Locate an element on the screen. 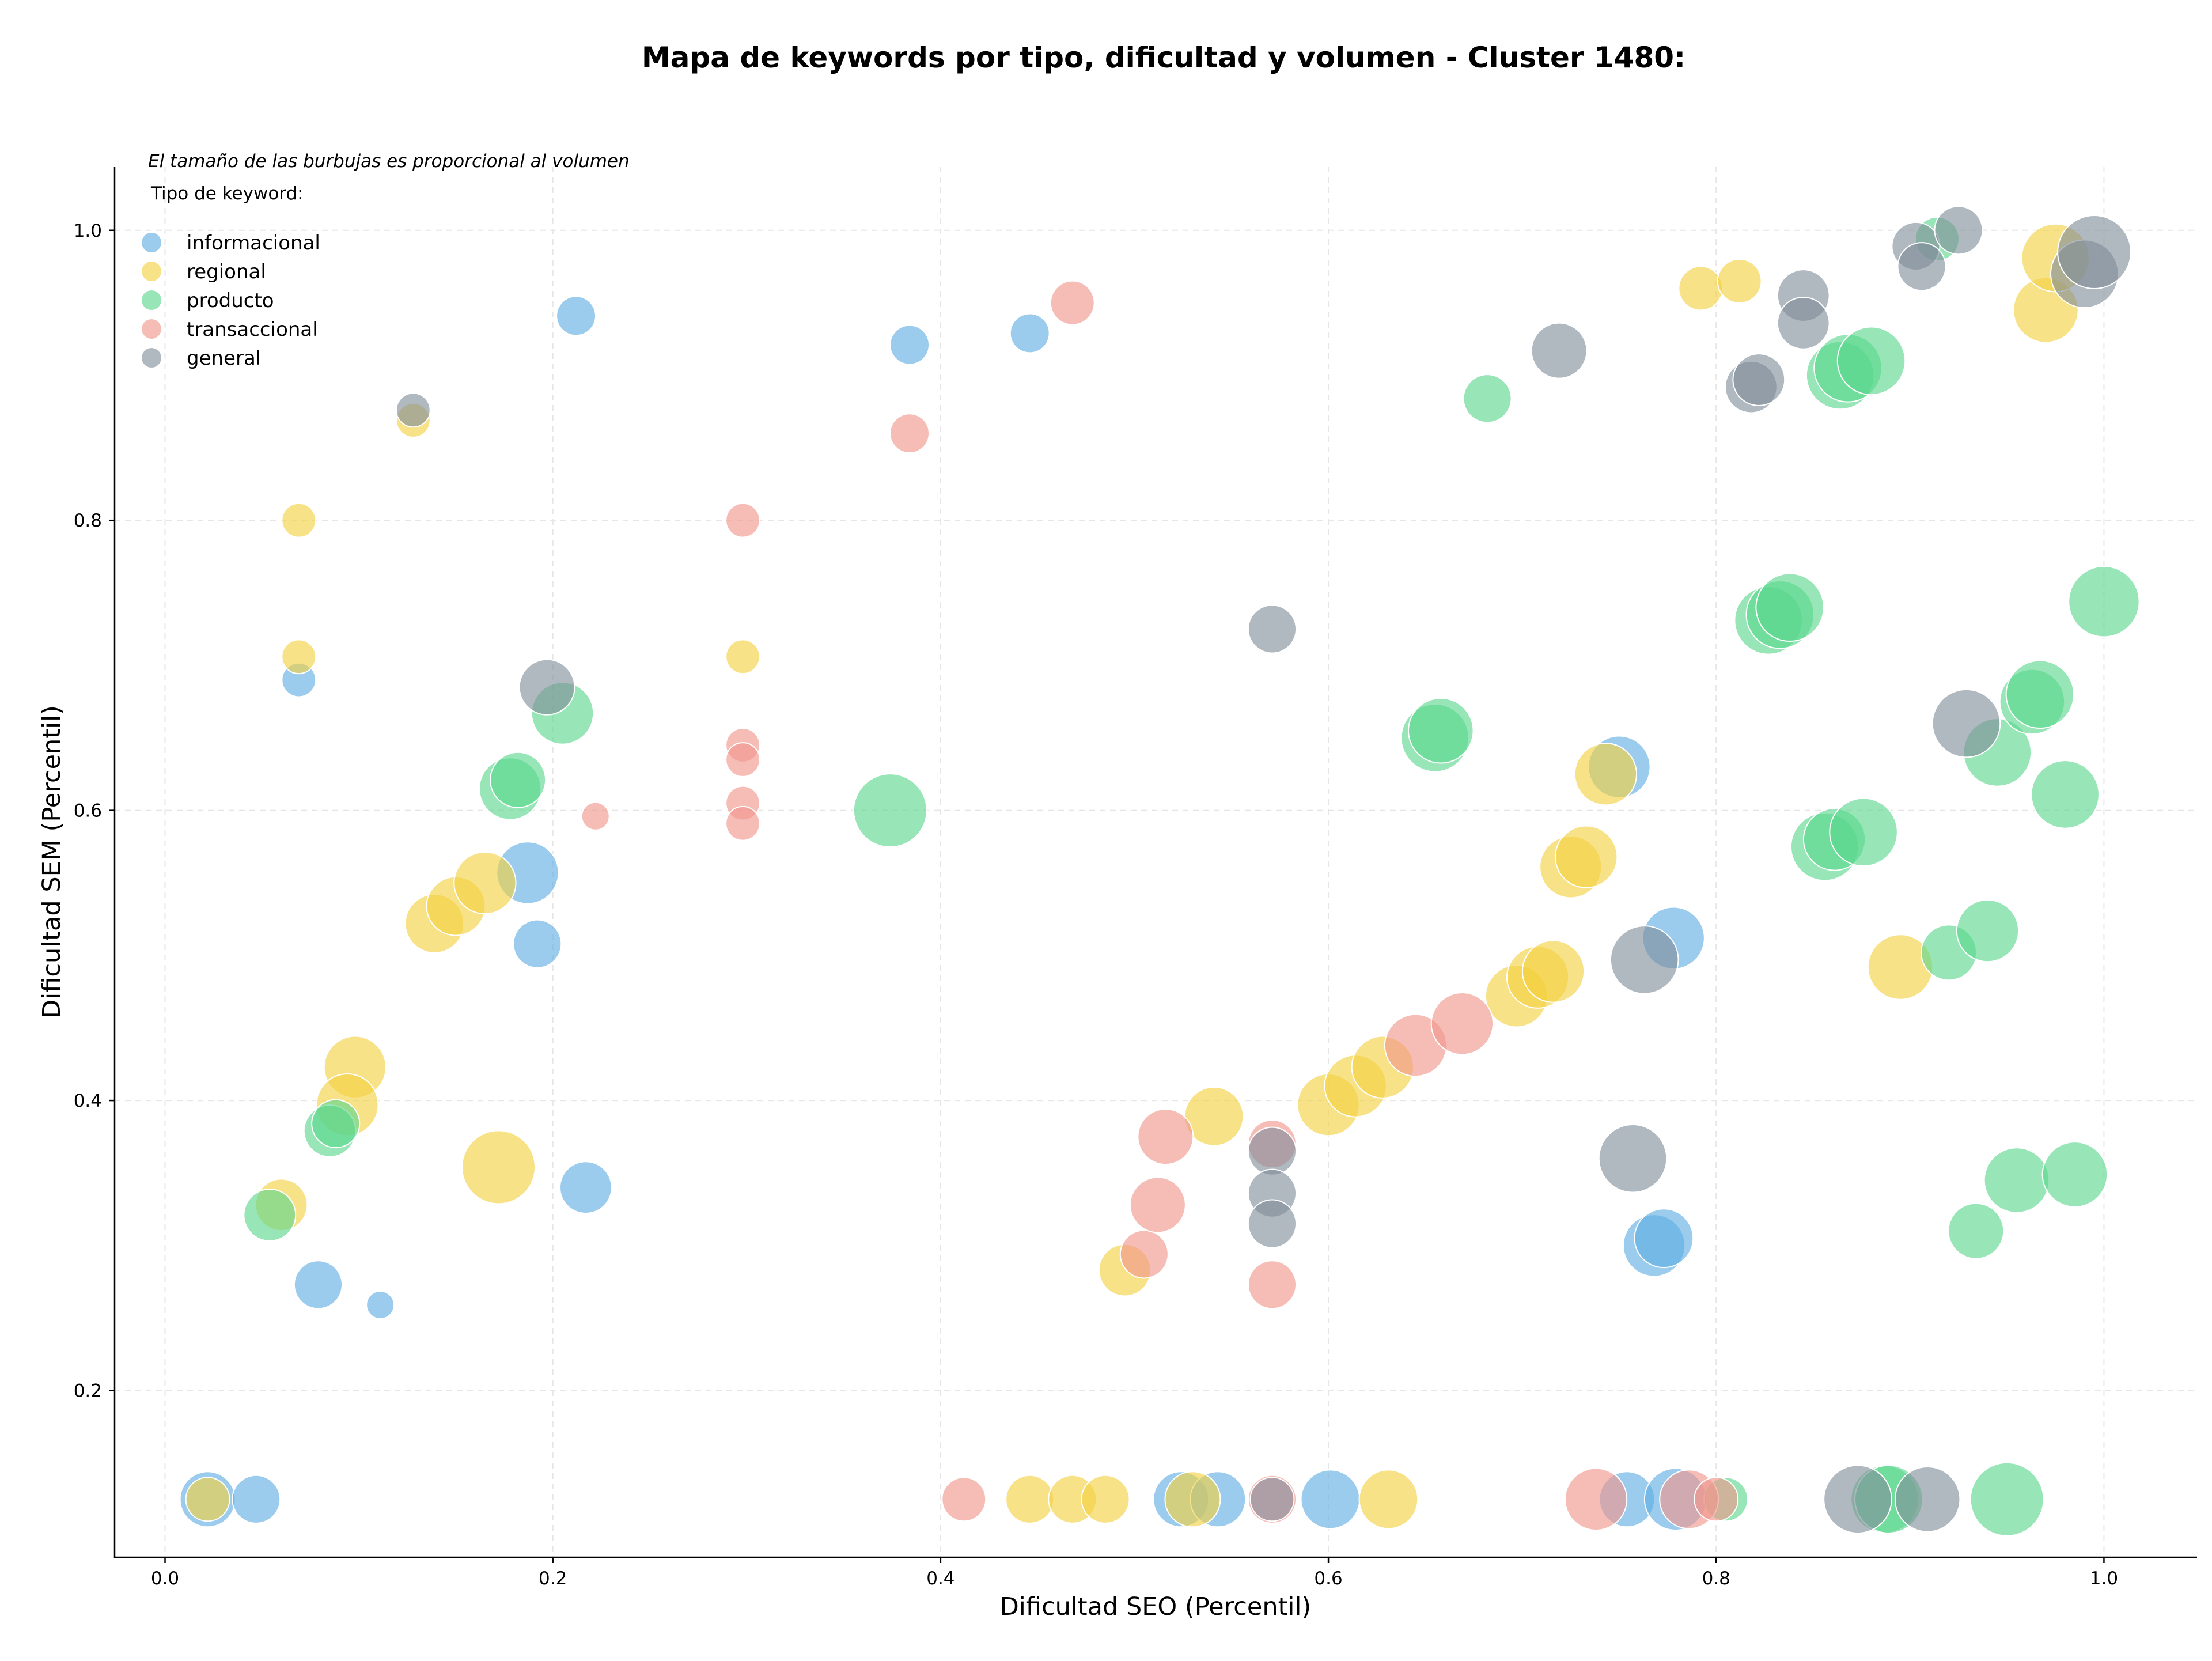  legend-label-transaccional: transaccional is located at coordinates (252, 329).